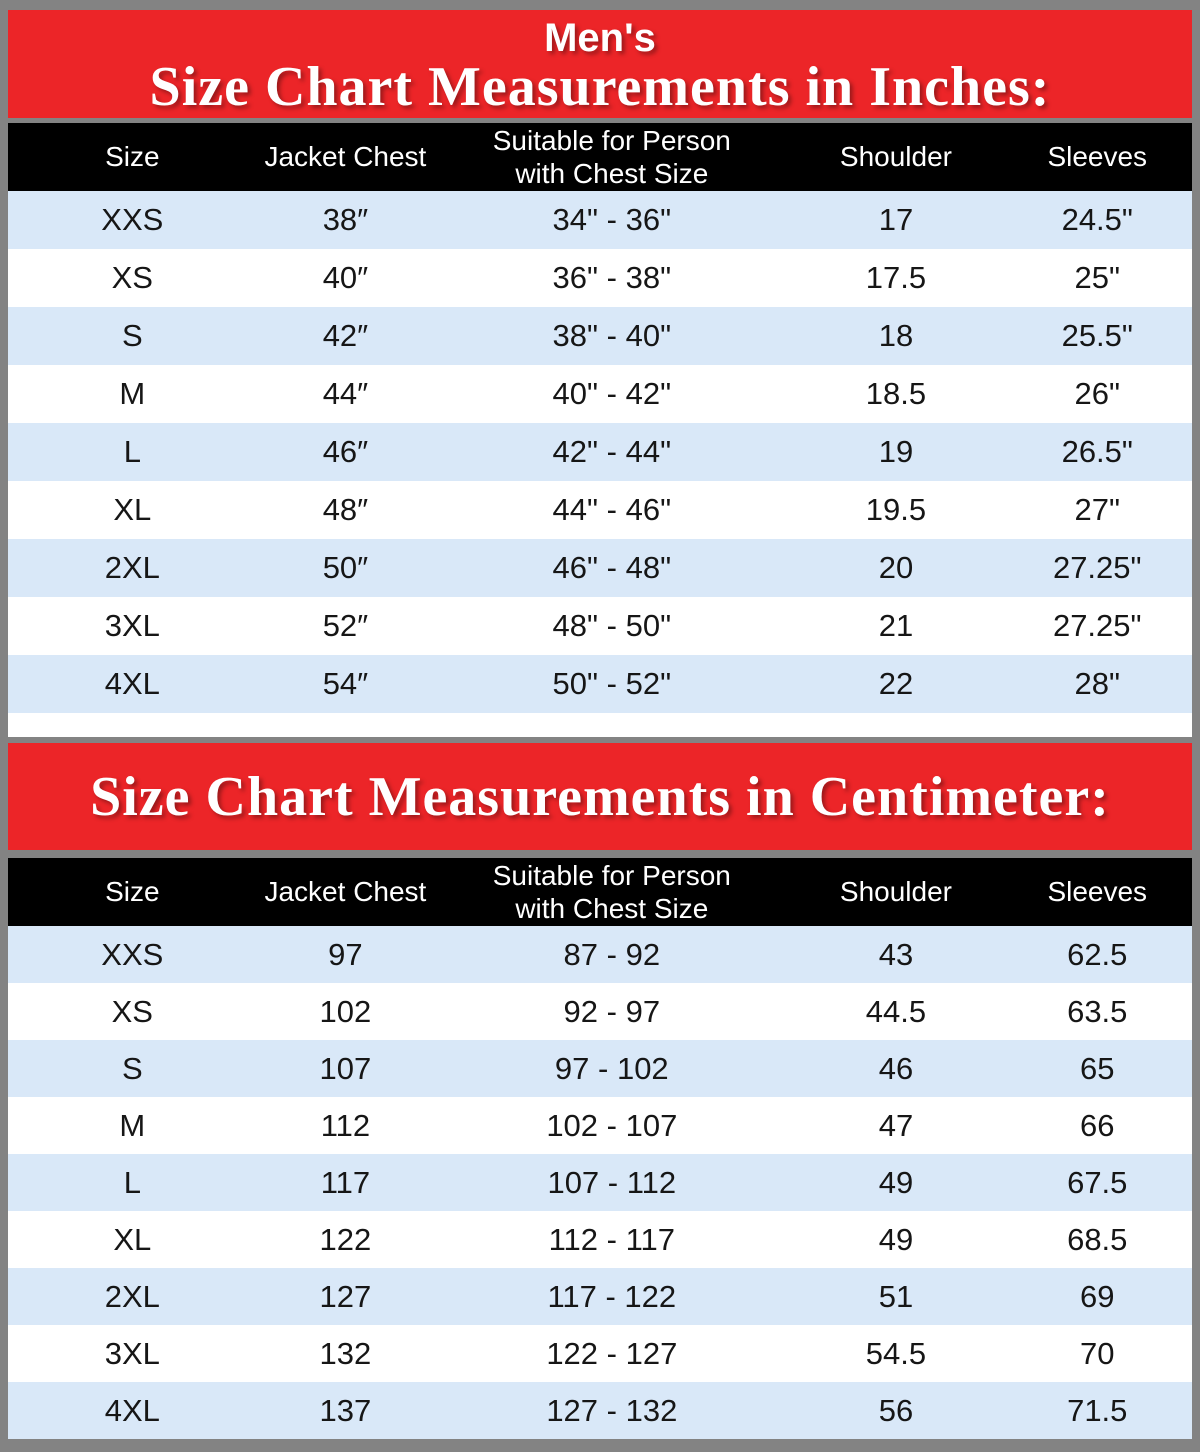 This screenshot has width=1200, height=1452. I want to click on table-row: S 42″ 38" - 40" 18 25.5", so click(600, 336).